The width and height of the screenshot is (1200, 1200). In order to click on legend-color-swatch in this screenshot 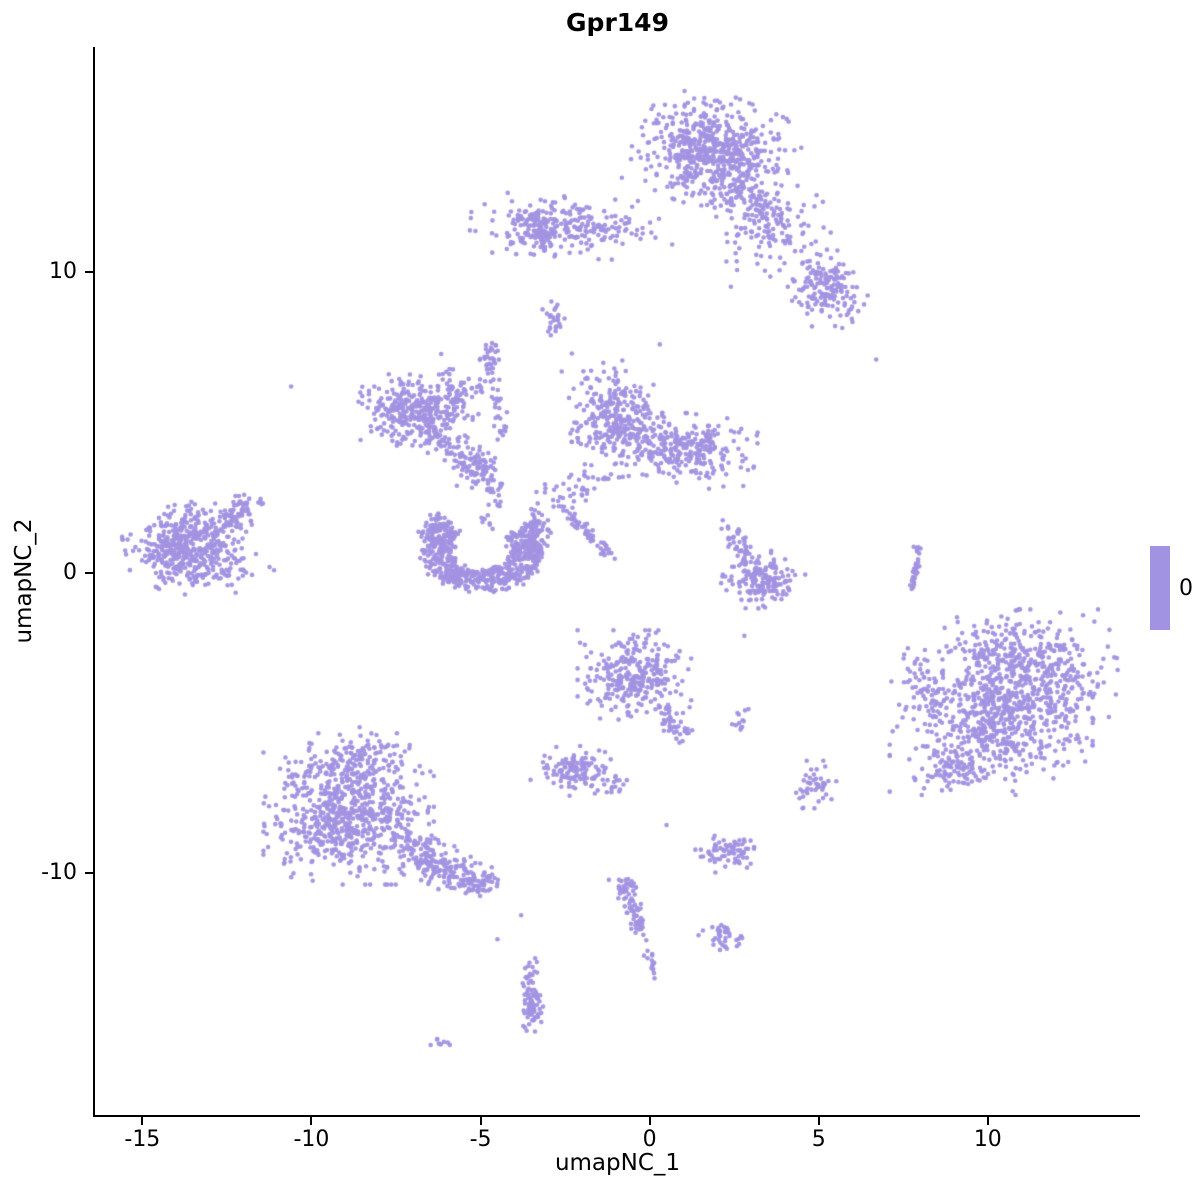, I will do `click(1160, 588)`.